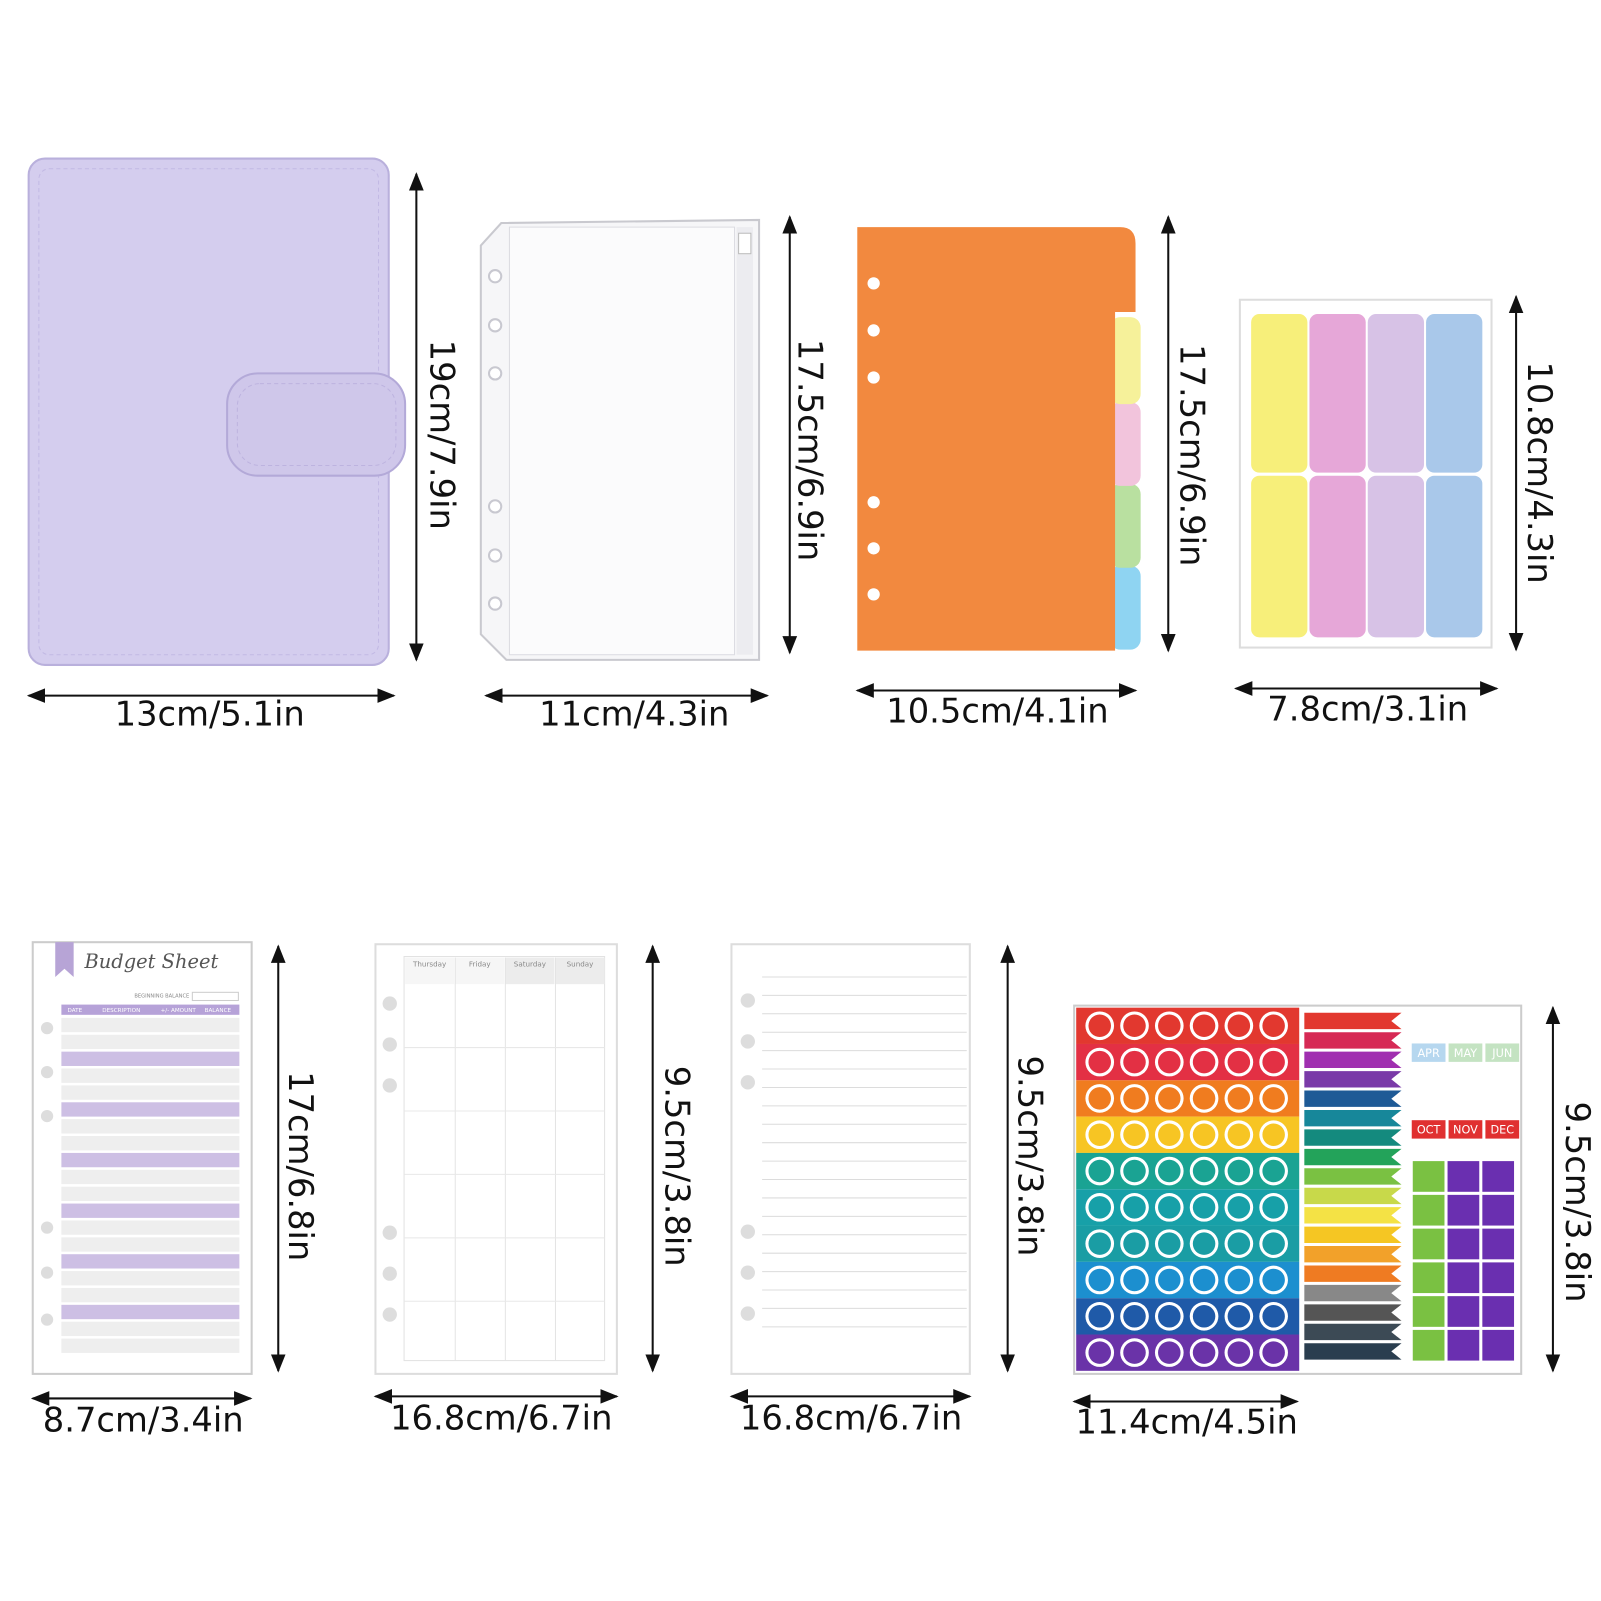 The height and width of the screenshot is (1601, 1601). What do you see at coordinates (1465, 1129) in the screenshot?
I see `month-label: NOV` at bounding box center [1465, 1129].